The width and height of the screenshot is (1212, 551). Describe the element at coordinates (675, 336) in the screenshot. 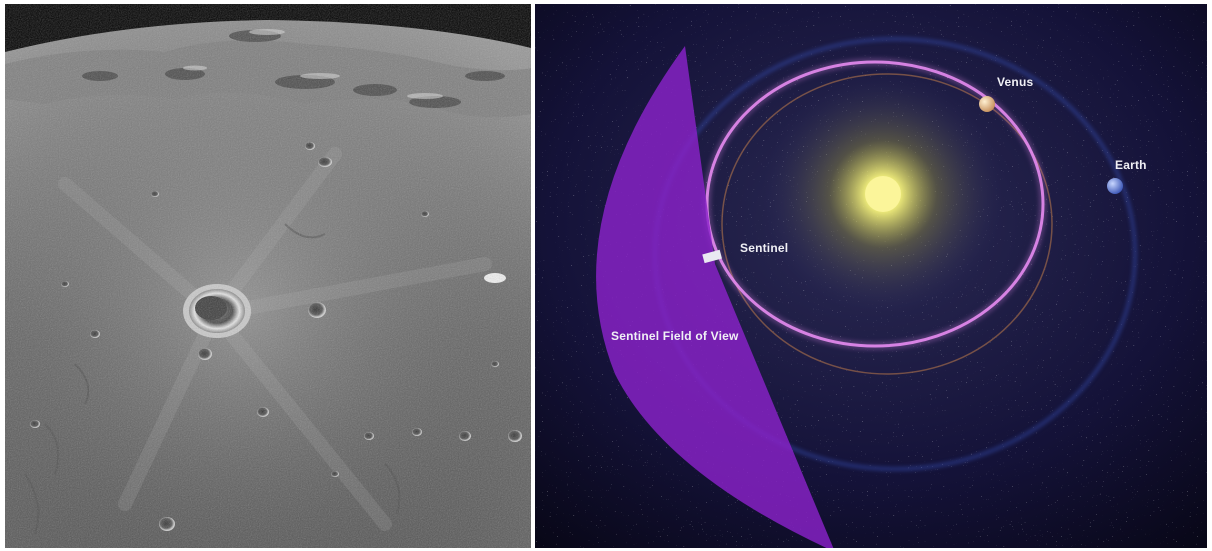

I see `field-of-view-label: Sentinel Field of View` at that location.